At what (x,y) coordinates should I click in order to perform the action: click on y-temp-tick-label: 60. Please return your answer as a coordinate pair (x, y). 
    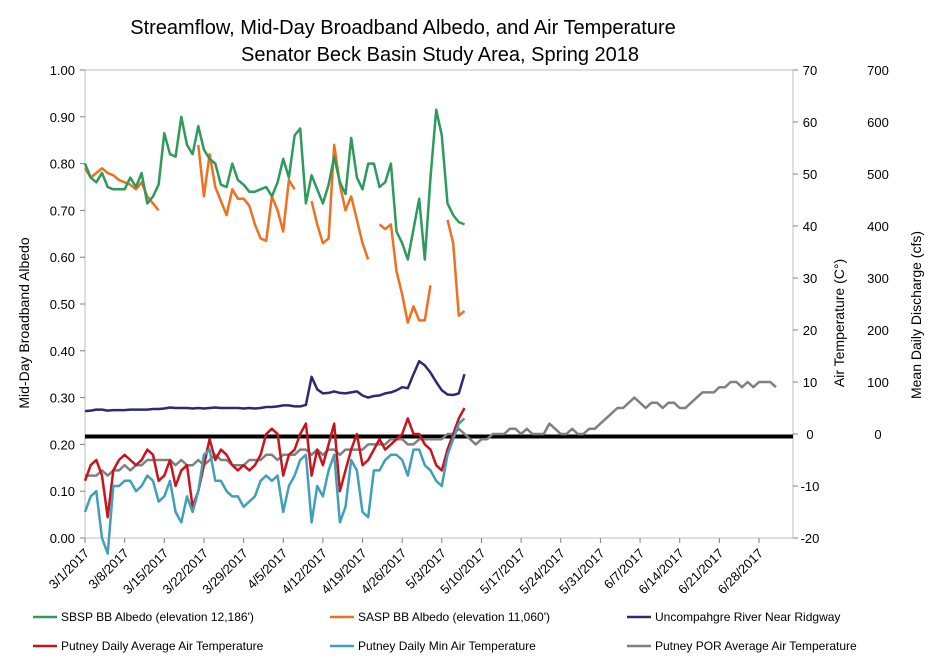
    Looking at the image, I should click on (810, 122).